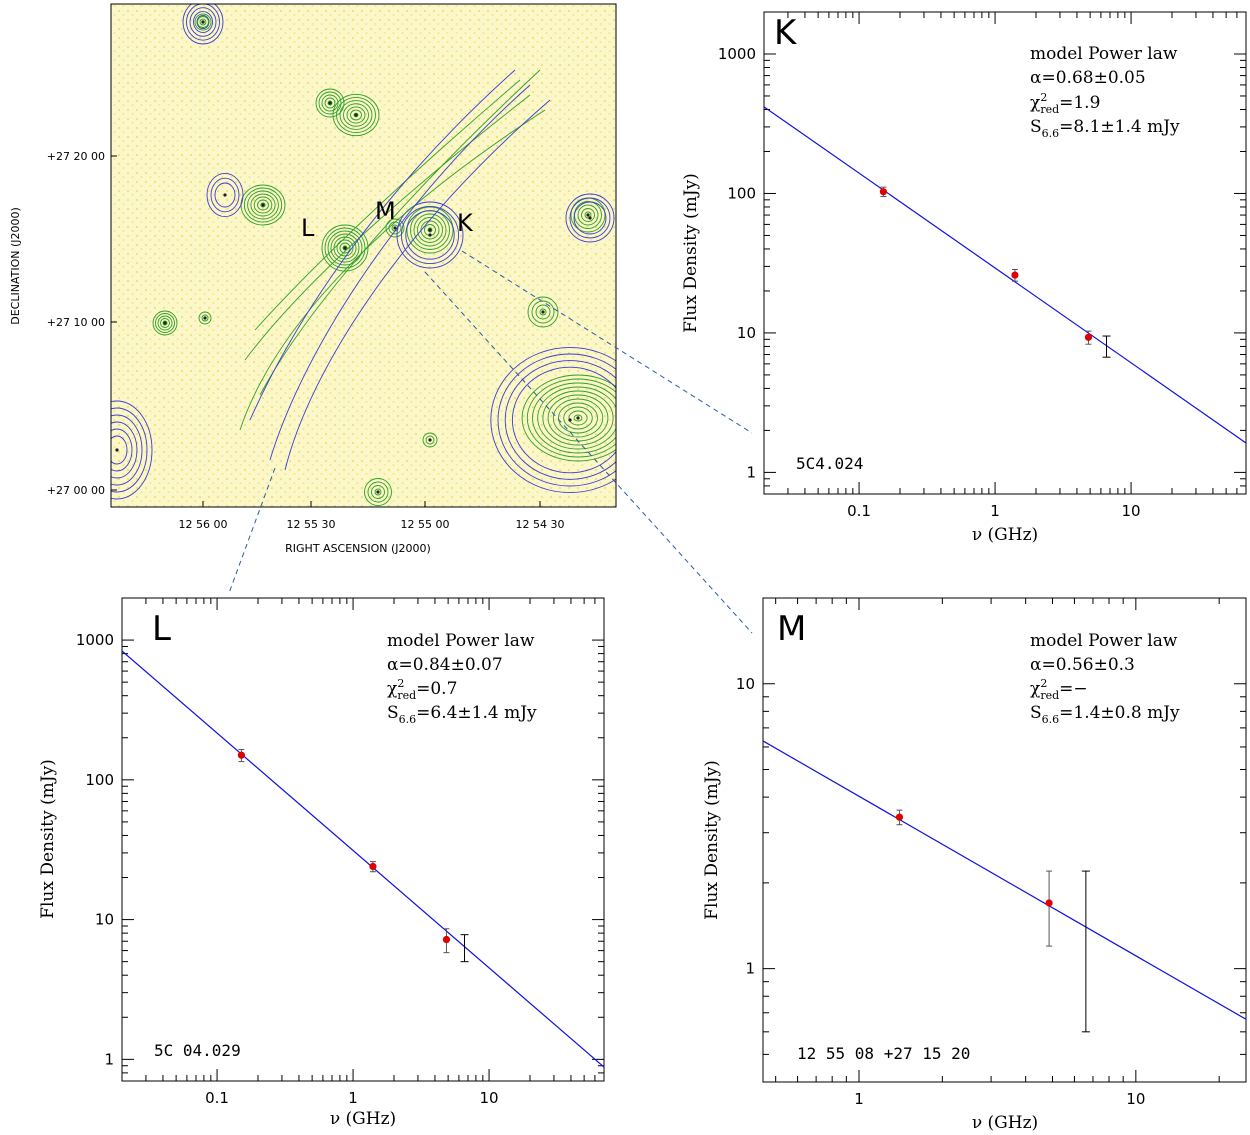 The width and height of the screenshot is (1250, 1135). What do you see at coordinates (1105, 714) in the screenshot?
I see `model-flux: S6.6=1.4±0.8 mJy` at bounding box center [1105, 714].